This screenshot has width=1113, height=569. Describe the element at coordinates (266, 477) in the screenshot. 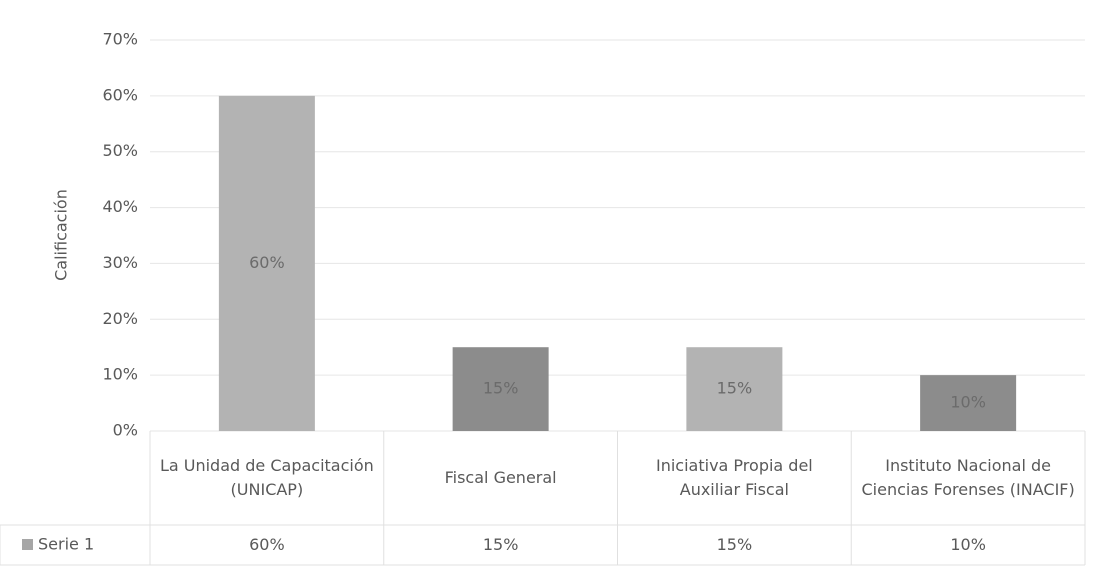

I see `x-tick-label: La Unidad de Capacitación (UNICAP)` at that location.